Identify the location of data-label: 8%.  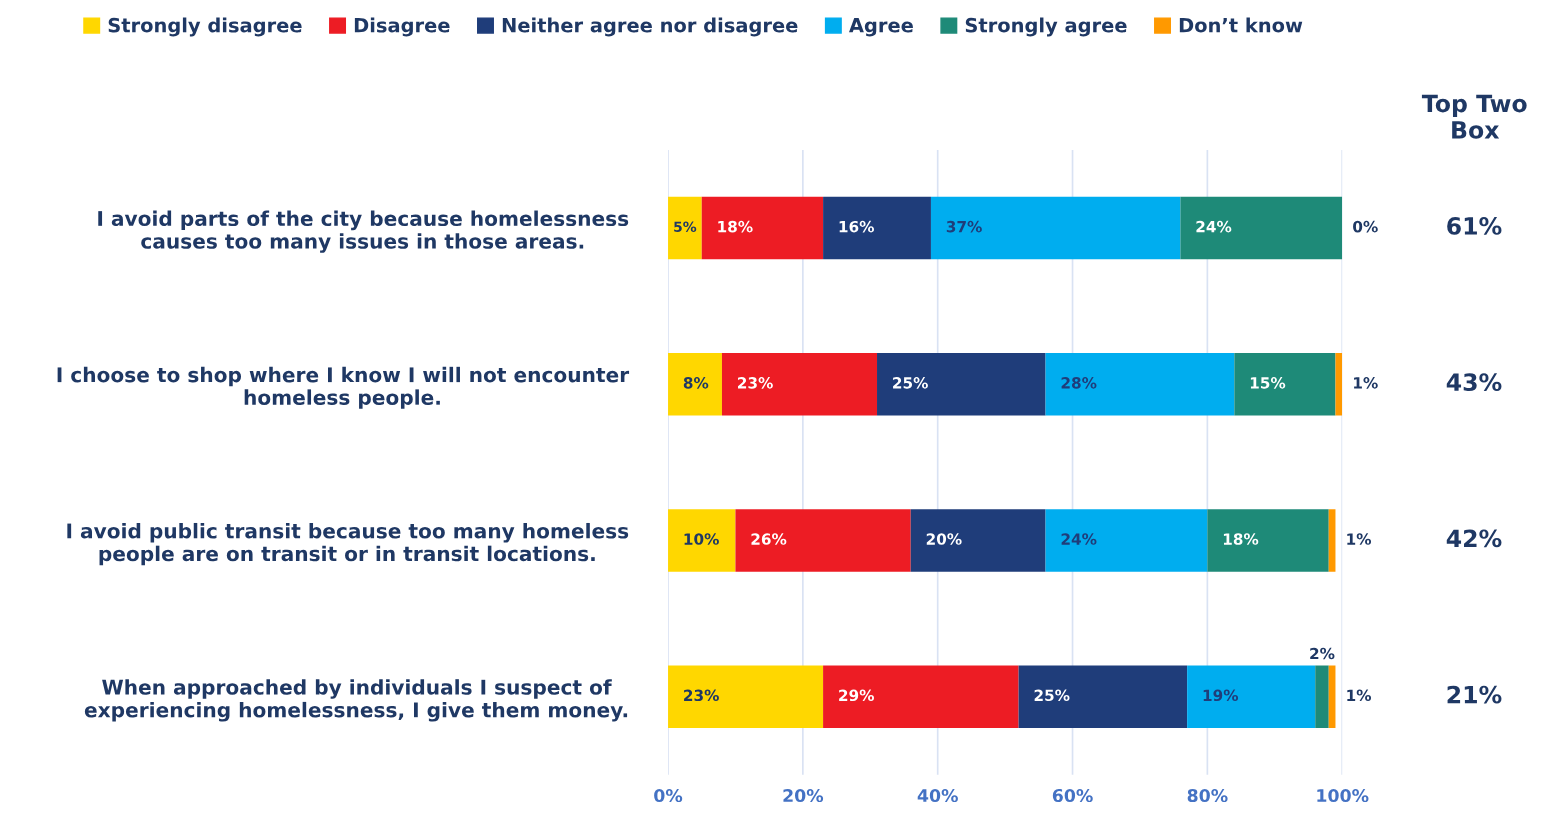
(696, 383).